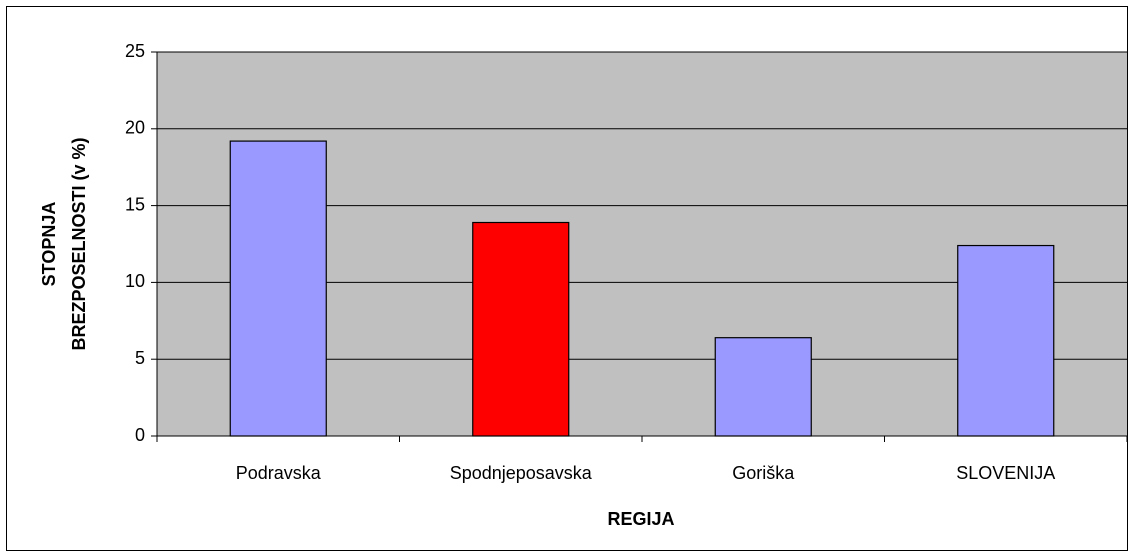  I want to click on y-axis-label: BREZPOSELNOSTI (v %), so click(79, 243).